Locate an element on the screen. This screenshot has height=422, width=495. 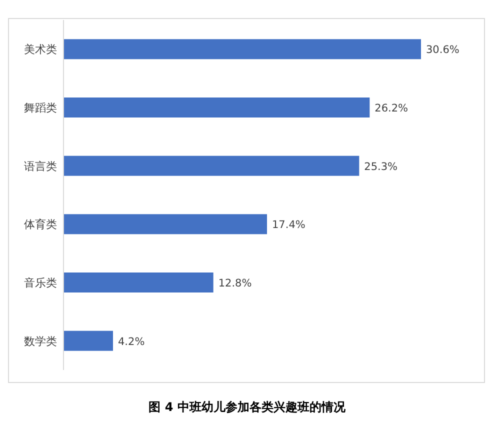
y-tick-label: 数学类 is located at coordinates (40, 341).